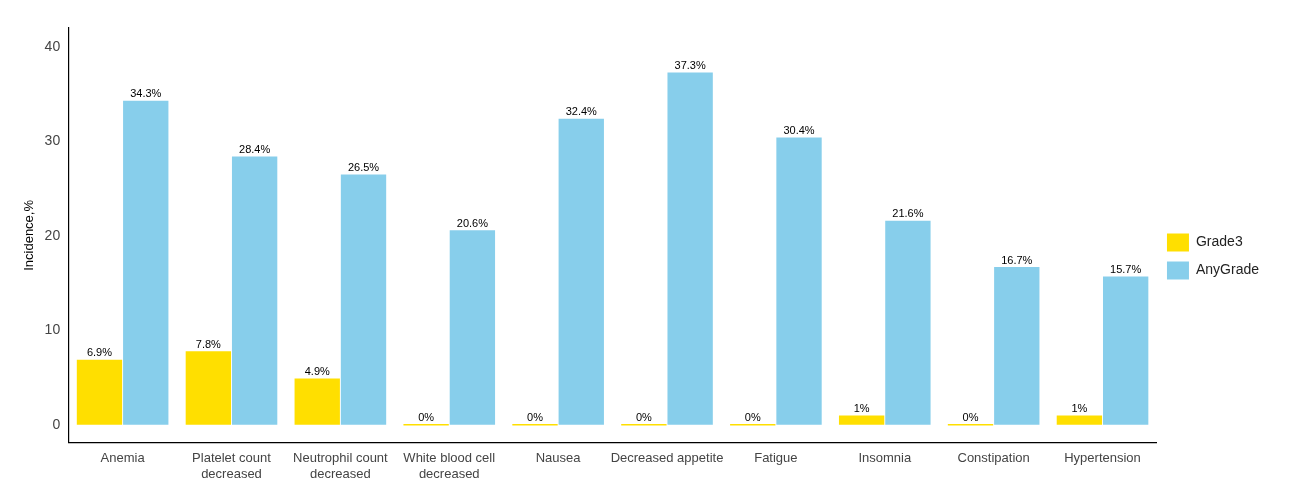 This screenshot has width=1297, height=493. I want to click on x-tick-label: Nausea, so click(558, 458).